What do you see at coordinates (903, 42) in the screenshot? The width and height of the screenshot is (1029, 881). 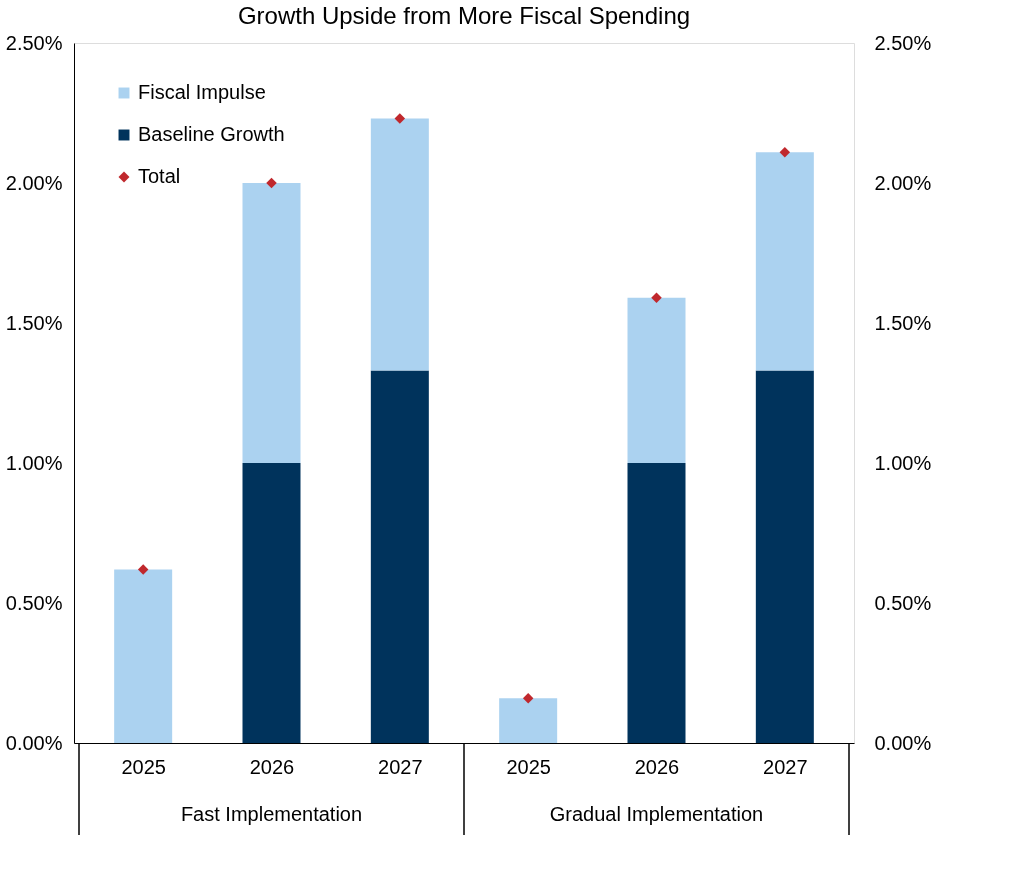 I see `y2-tick-label: 2.50%` at bounding box center [903, 42].